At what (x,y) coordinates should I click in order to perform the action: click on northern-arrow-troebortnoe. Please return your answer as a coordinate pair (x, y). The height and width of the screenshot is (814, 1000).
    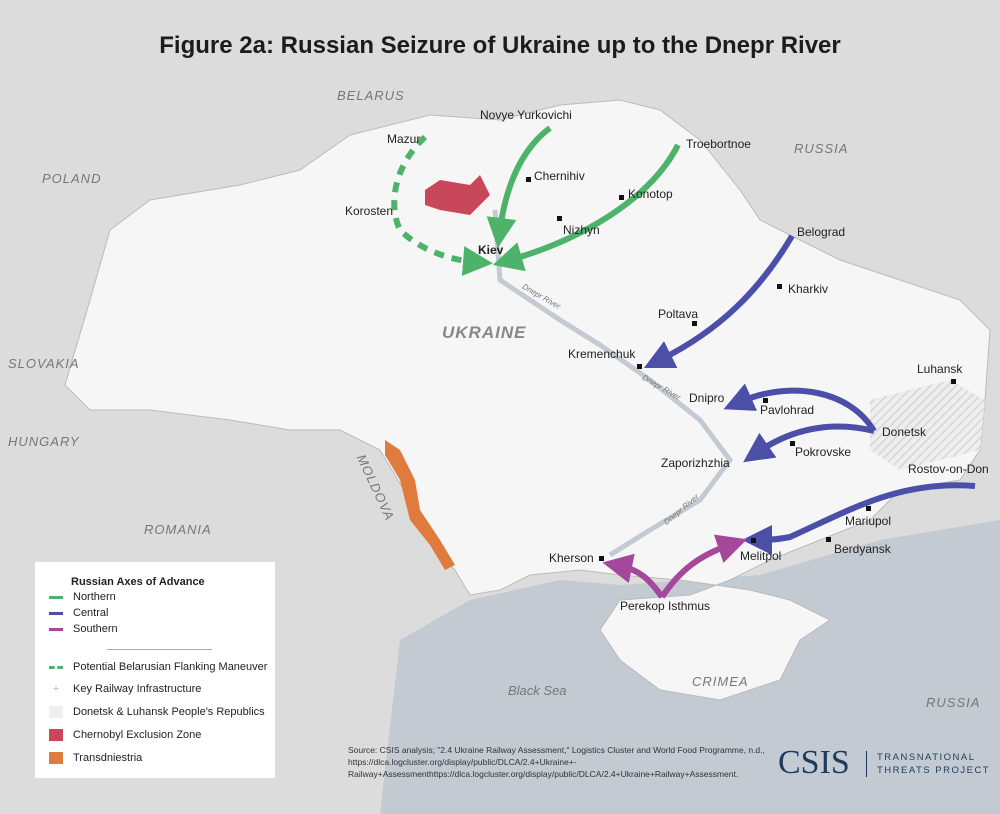
    Looking at the image, I should click on (586, 207).